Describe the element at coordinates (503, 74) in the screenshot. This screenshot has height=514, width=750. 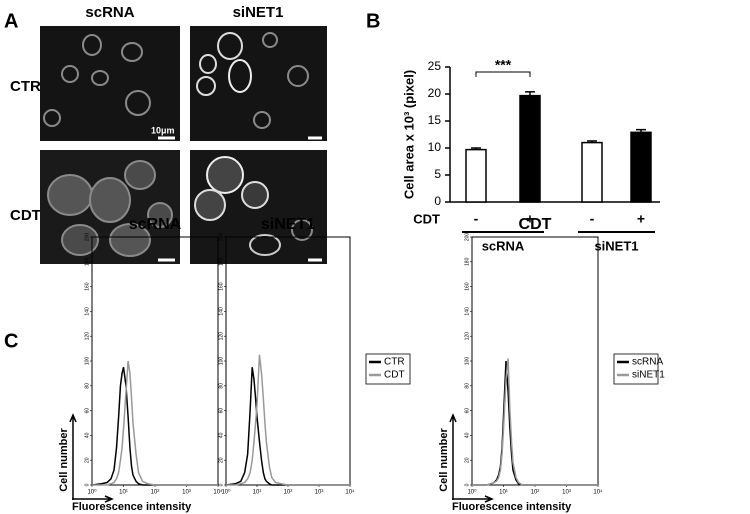
I see `significance-bracket` at that location.